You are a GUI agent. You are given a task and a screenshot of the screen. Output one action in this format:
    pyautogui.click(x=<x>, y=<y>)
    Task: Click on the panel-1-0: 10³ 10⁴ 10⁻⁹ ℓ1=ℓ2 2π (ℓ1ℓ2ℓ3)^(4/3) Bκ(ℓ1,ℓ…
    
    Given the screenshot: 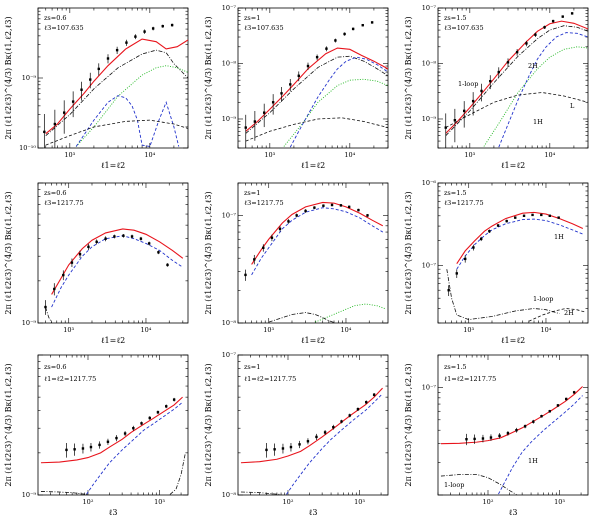 What is the action you would take?
    pyautogui.click(x=96, y=263)
    